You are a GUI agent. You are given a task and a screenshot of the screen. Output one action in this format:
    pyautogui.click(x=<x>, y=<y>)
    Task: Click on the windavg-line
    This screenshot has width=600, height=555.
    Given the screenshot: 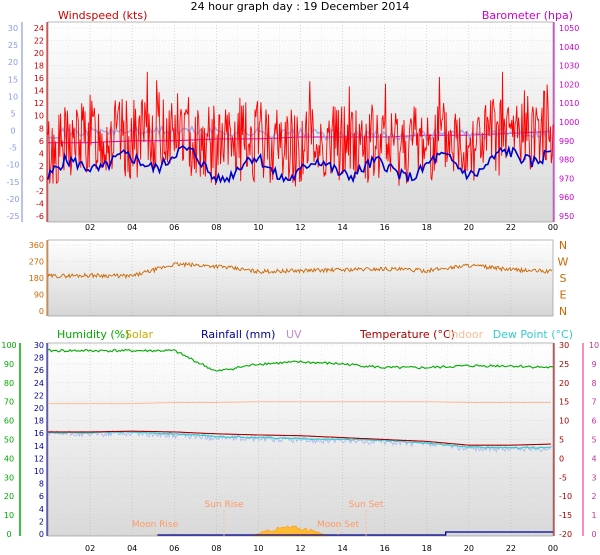 What is the action you would take?
    pyautogui.click(x=299, y=164)
    